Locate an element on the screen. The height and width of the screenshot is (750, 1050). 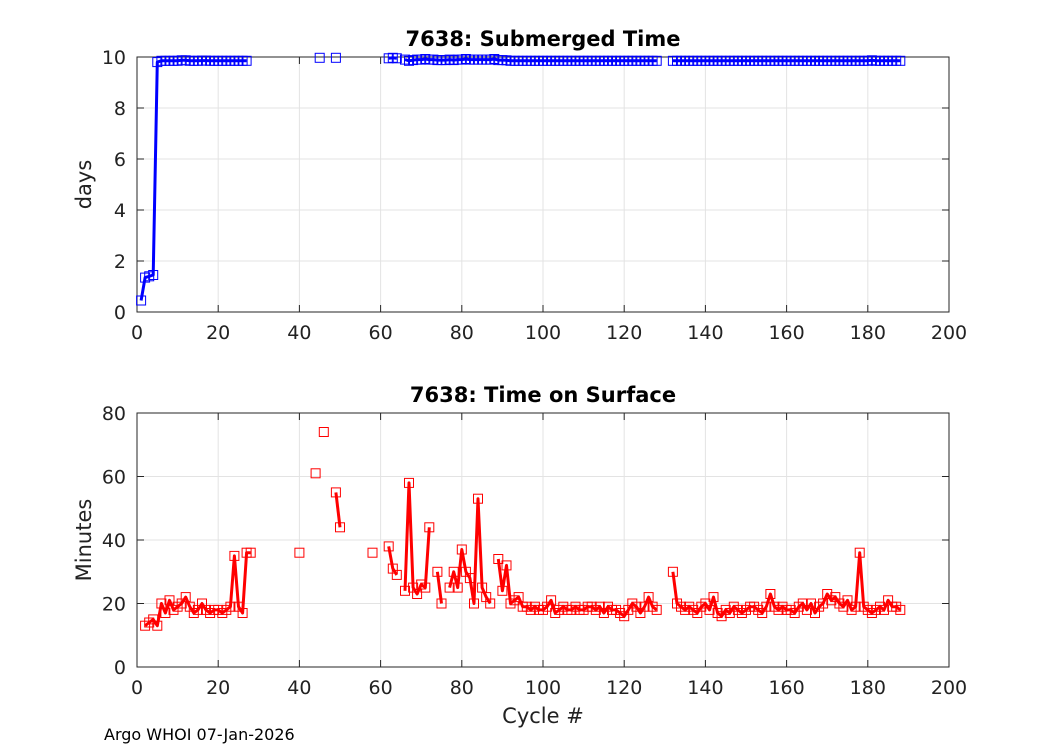
x-tick-label: 40 is located at coordinates (299, 333).